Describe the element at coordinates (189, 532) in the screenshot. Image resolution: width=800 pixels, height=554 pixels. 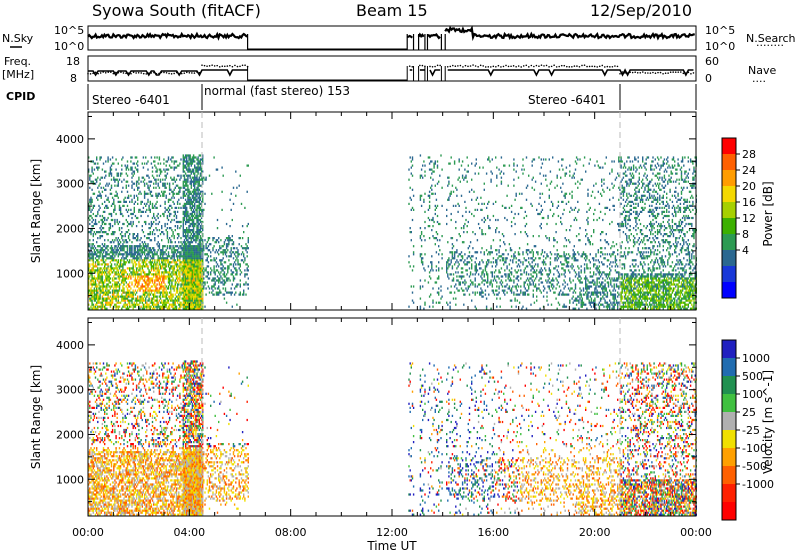
I see `x-tick-label: 04:00` at that location.